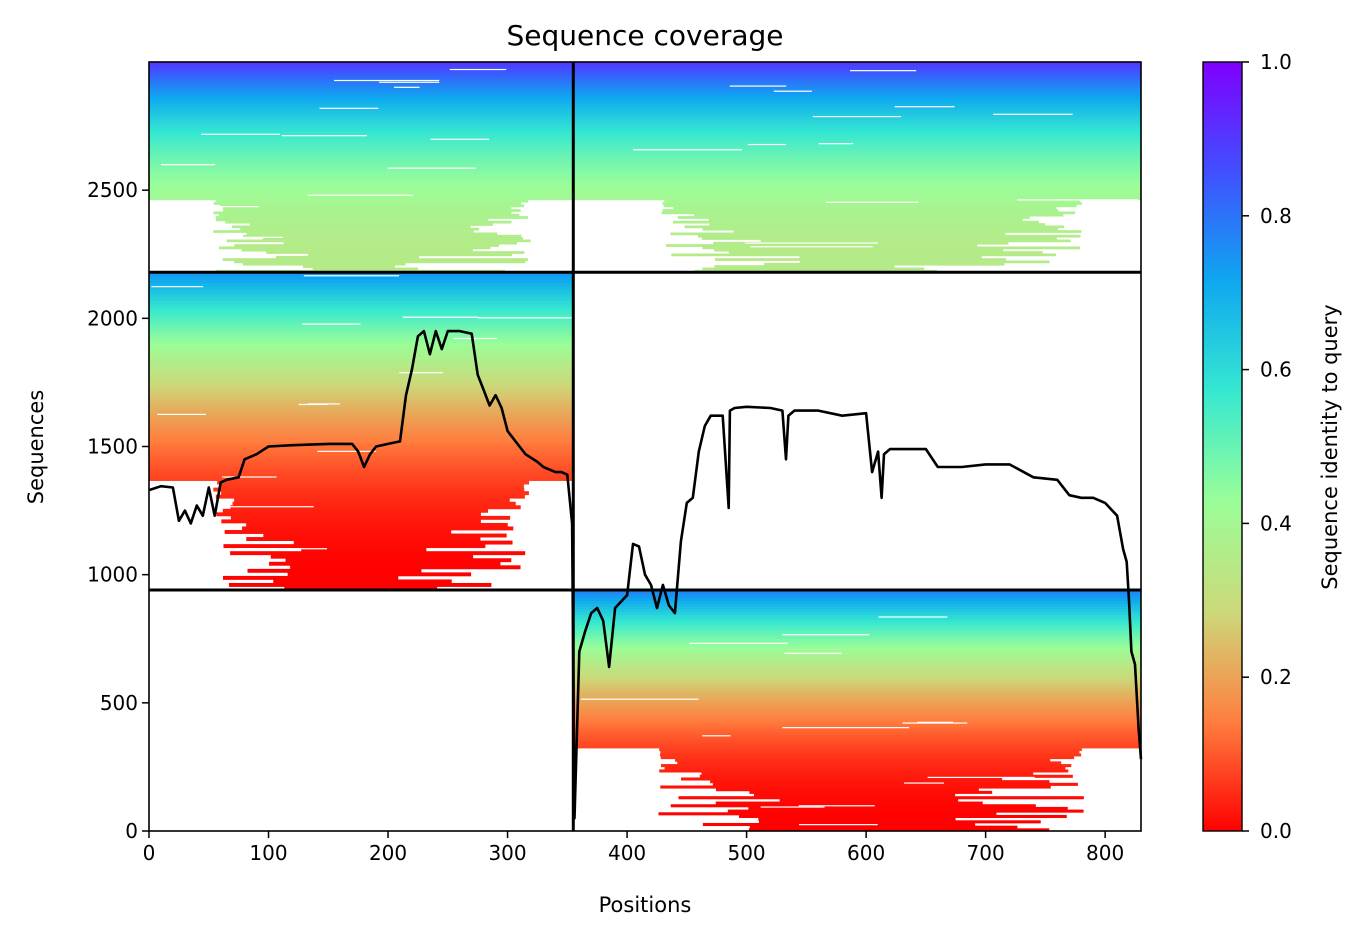 This screenshot has width=1364, height=939. What do you see at coordinates (1247, 446) in the screenshot?
I see `colorbar: 0.0 0.2 0.4 0.6 0.8 1.0` at bounding box center [1247, 446].